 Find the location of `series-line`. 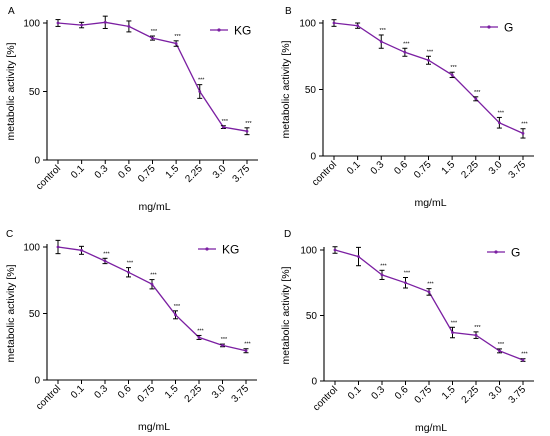

series-line is located at coordinates (429, 305).